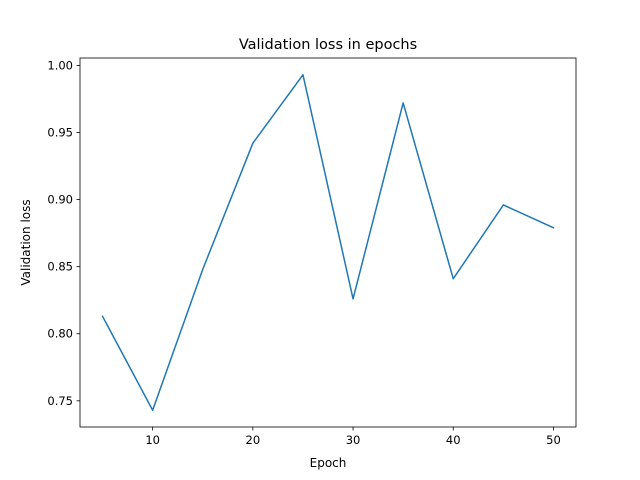 The image size is (640, 480). What do you see at coordinates (63, 233) in the screenshot?
I see `y-axis-ticks: 0.75 0.80 0.85 0.90 0.95 1.00` at bounding box center [63, 233].